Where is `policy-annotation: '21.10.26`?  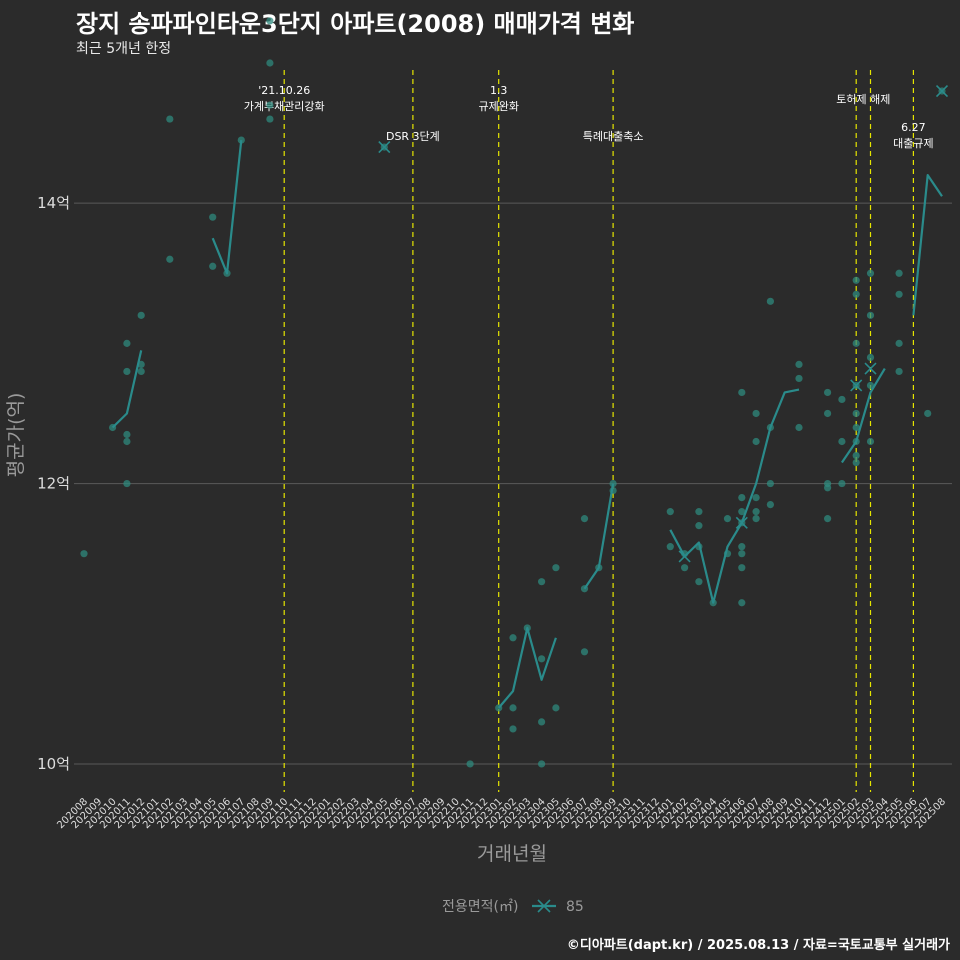 policy-annotation: '21.10.26 is located at coordinates (284, 90).